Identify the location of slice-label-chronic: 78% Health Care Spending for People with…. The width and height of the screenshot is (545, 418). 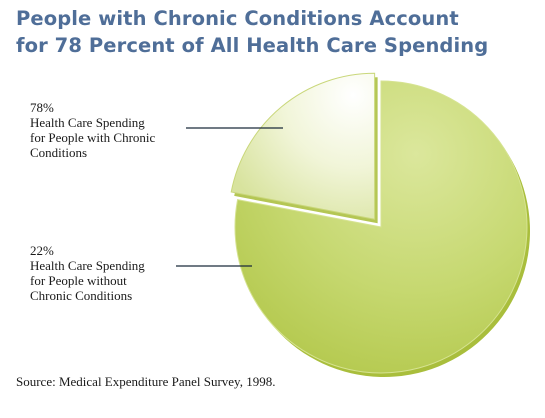
(92, 130).